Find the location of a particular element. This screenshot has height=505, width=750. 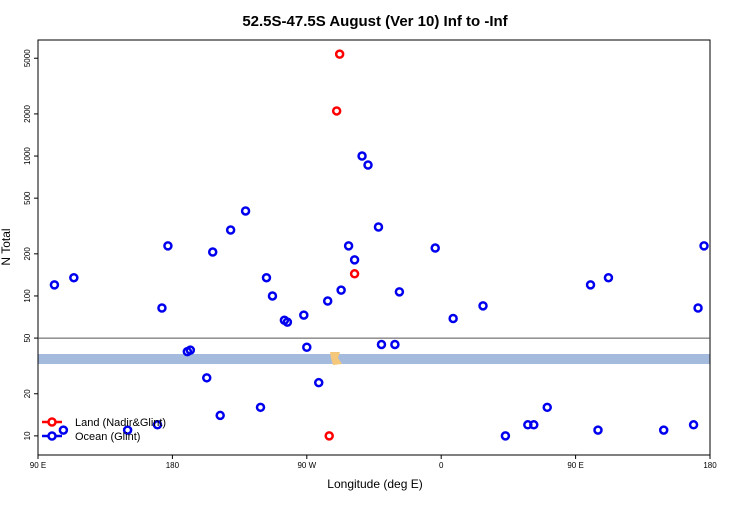

y-tick-label: 500 is located at coordinates (27, 198).